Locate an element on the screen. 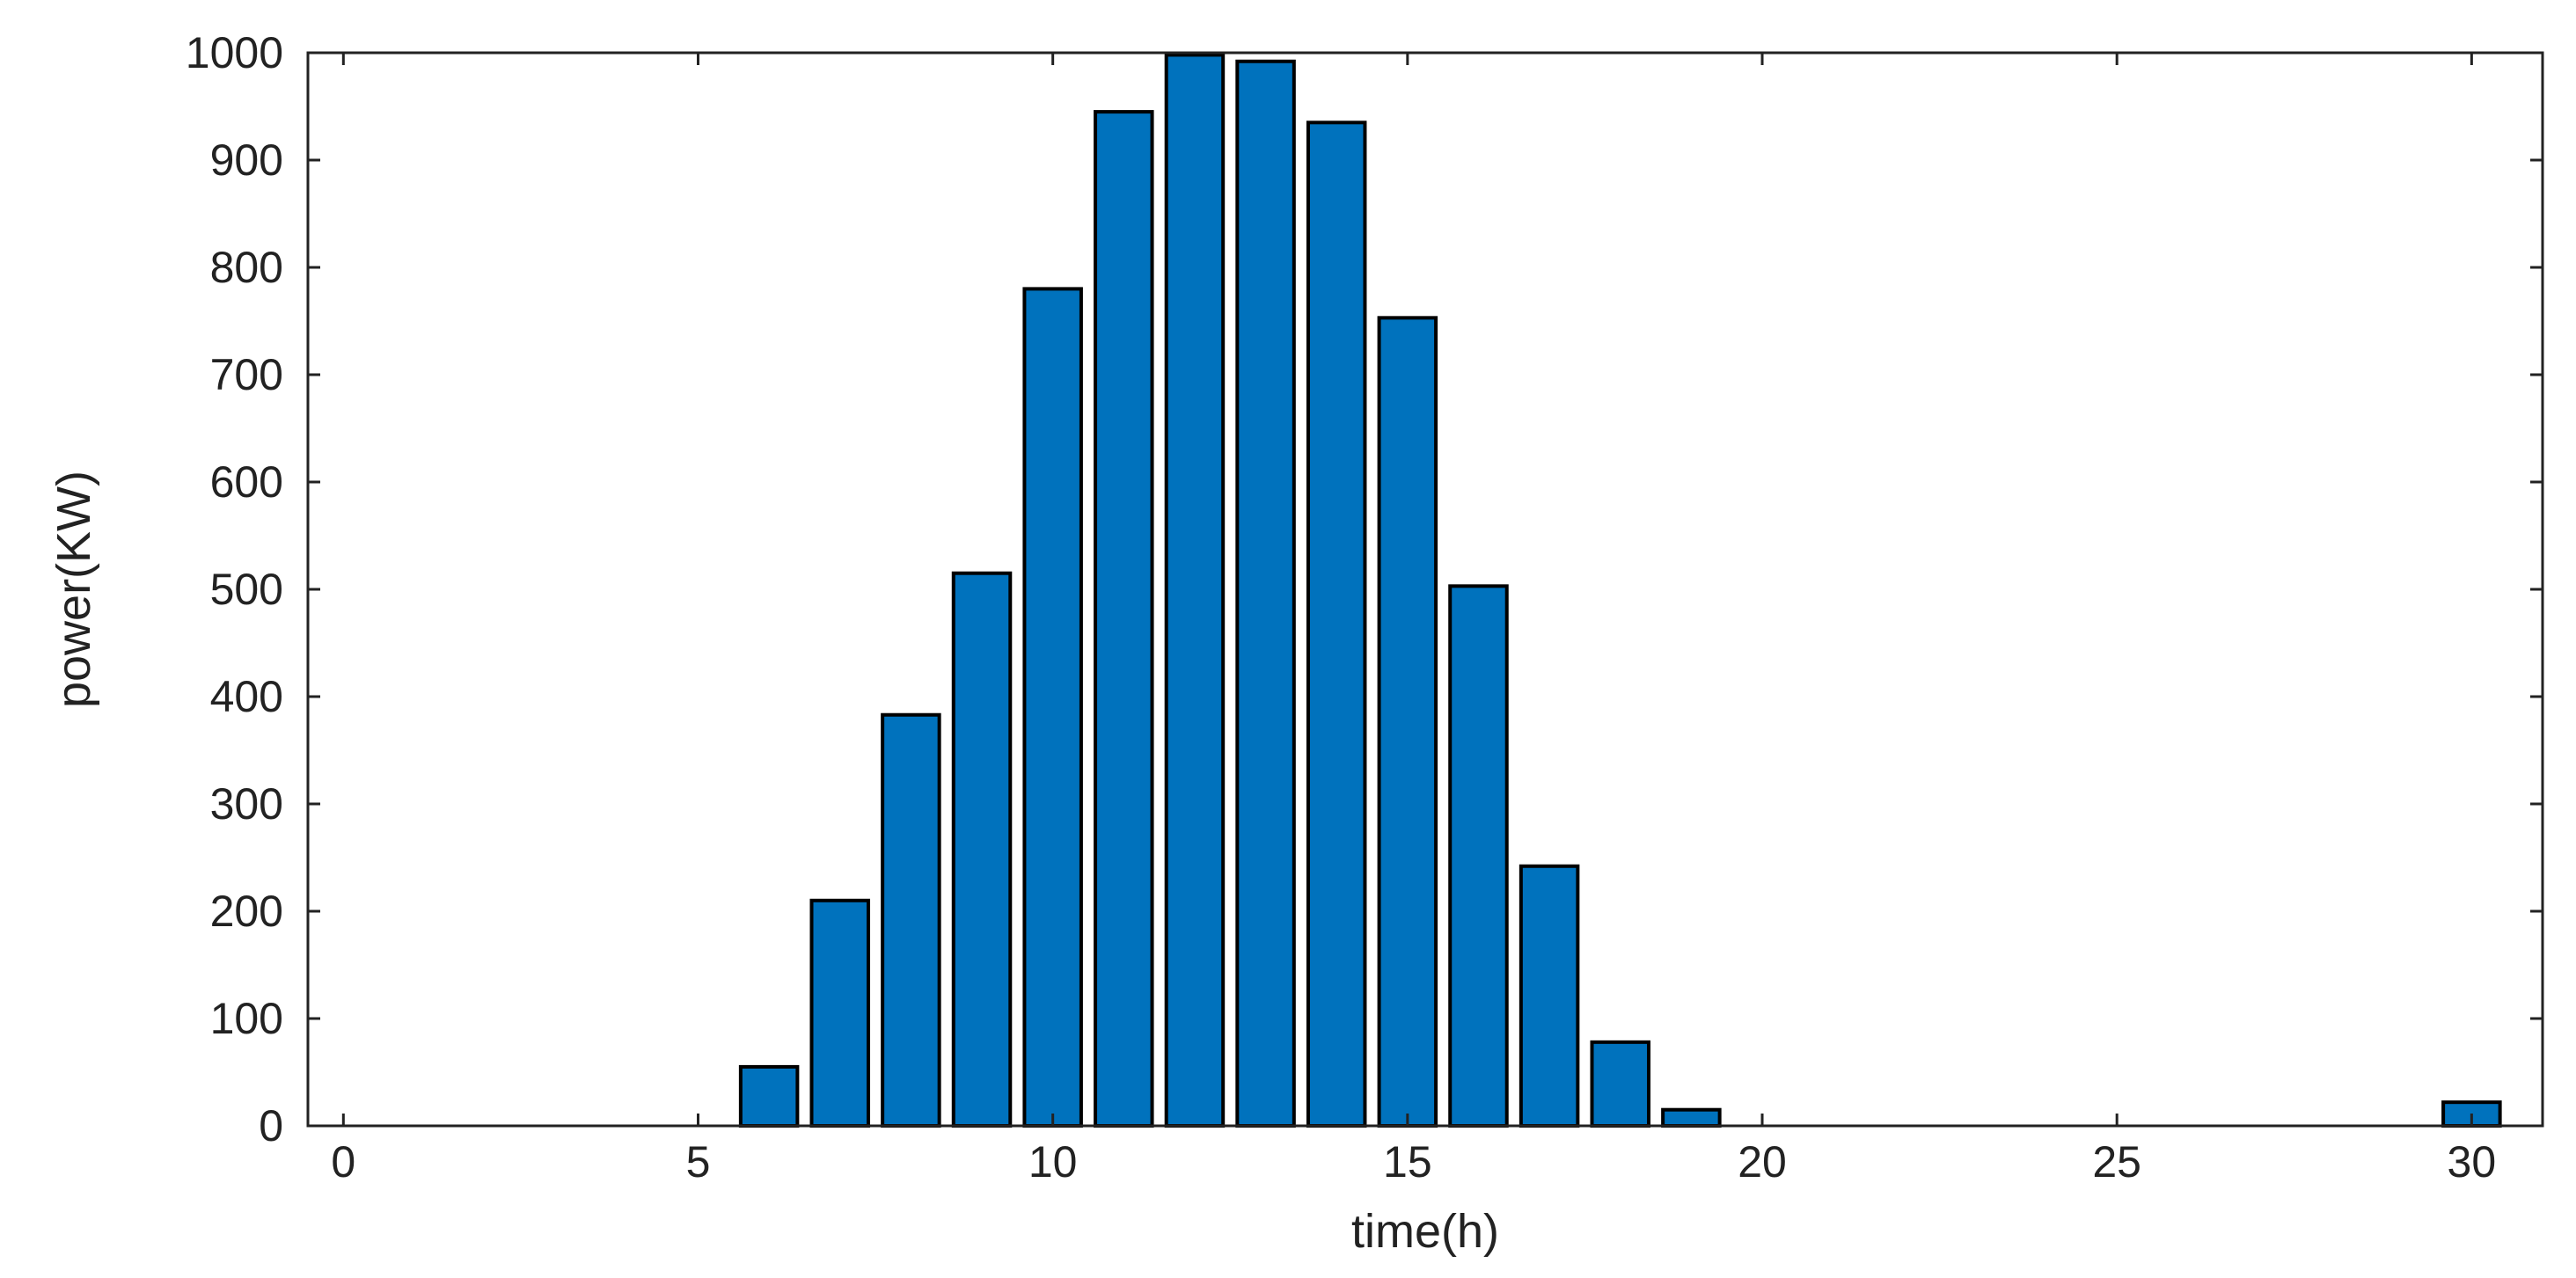 The width and height of the screenshot is (2576, 1278). y-tick-label-500: 500 is located at coordinates (246, 589).